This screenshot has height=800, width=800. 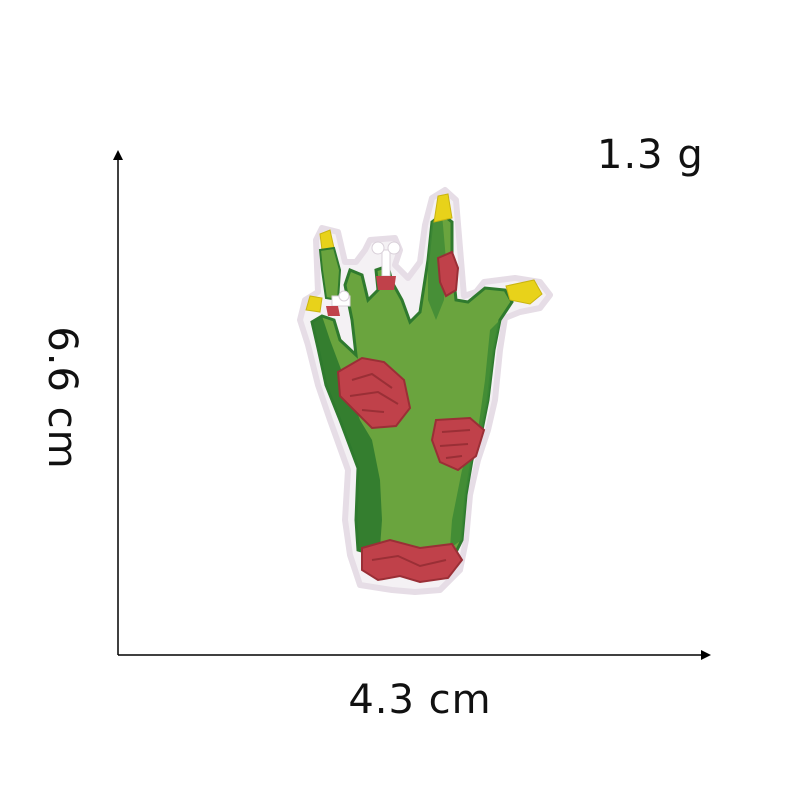 What do you see at coordinates (386, 265) in the screenshot?
I see `bone-middle-finger` at bounding box center [386, 265].